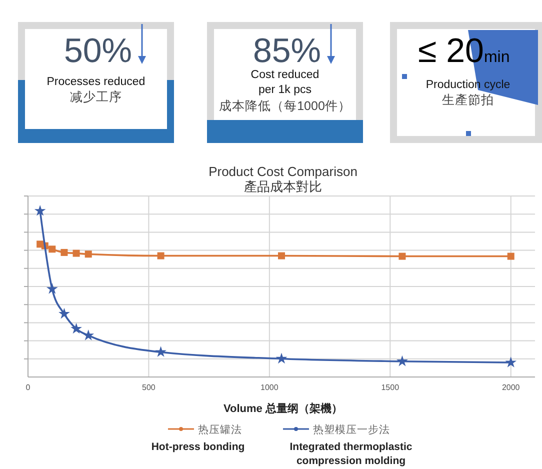  Describe the element at coordinates (269, 387) in the screenshot. I see `x-tick-label: 1000` at that location.